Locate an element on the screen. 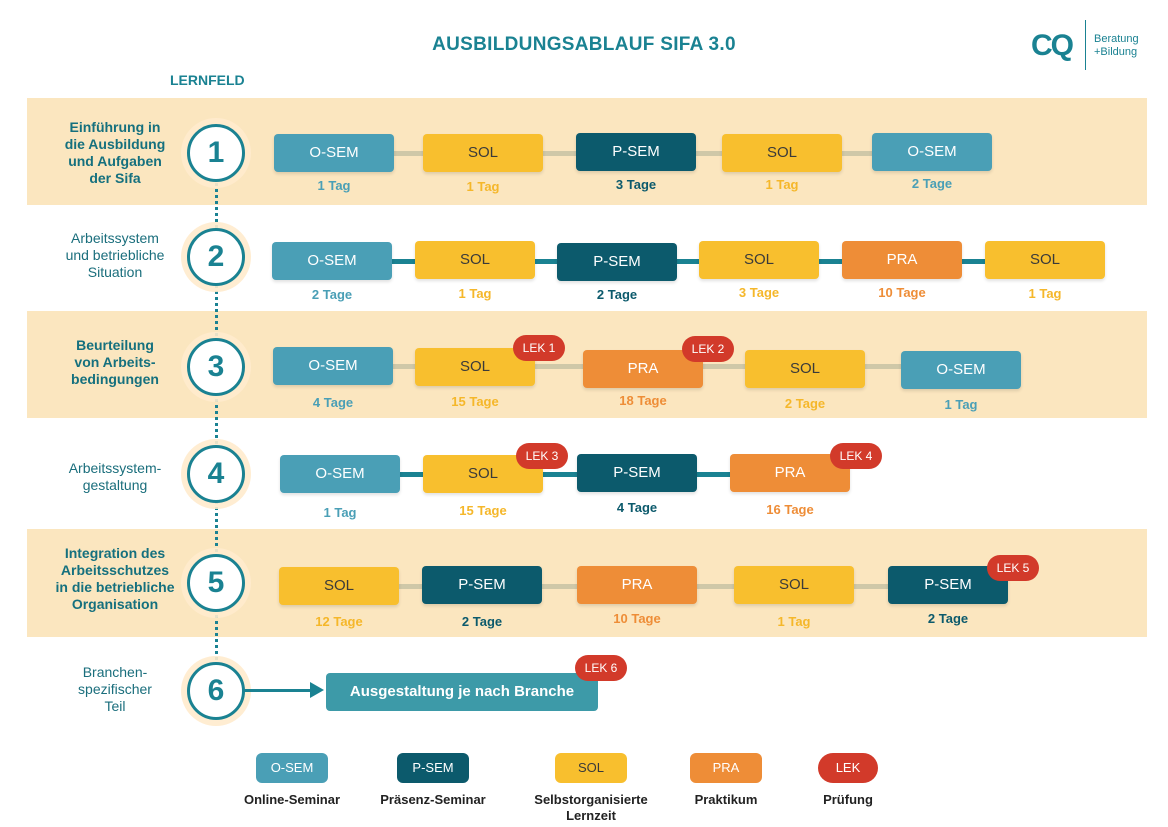 Image resolution: width=1168 pixels, height=827 pixels. step-number-circle-2: 2 is located at coordinates (216, 257).